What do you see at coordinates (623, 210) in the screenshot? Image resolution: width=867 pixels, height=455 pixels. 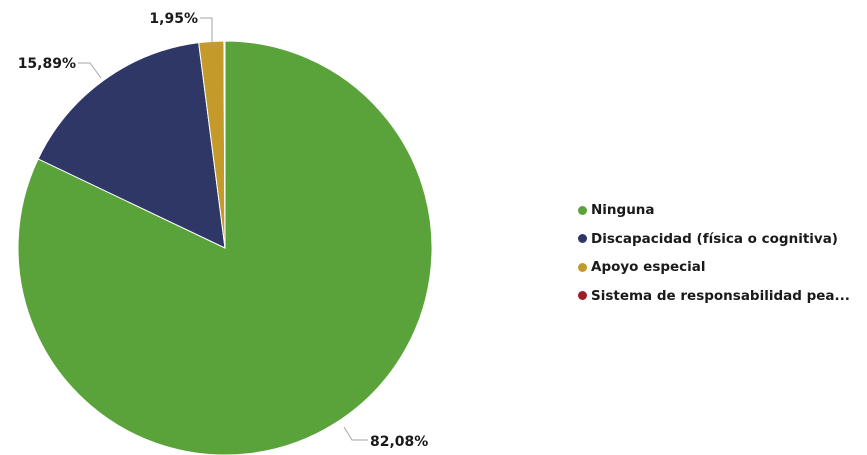 I see `legend-label-ninguna: Ninguna` at bounding box center [623, 210].